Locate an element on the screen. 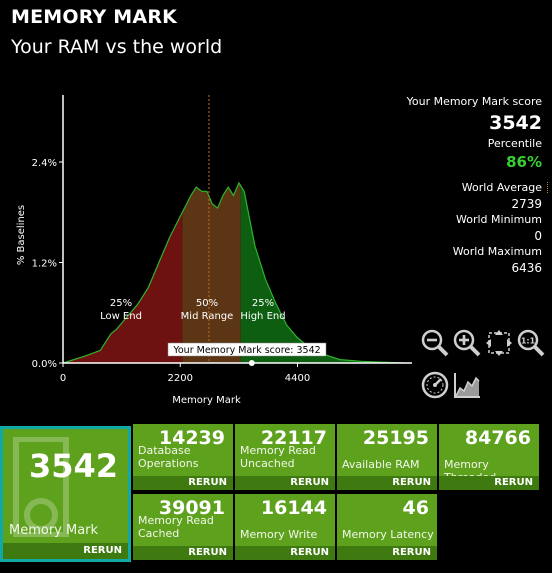  tile-memory-read-cached: 39091 Memory Read Cached RERUN is located at coordinates (183, 527).